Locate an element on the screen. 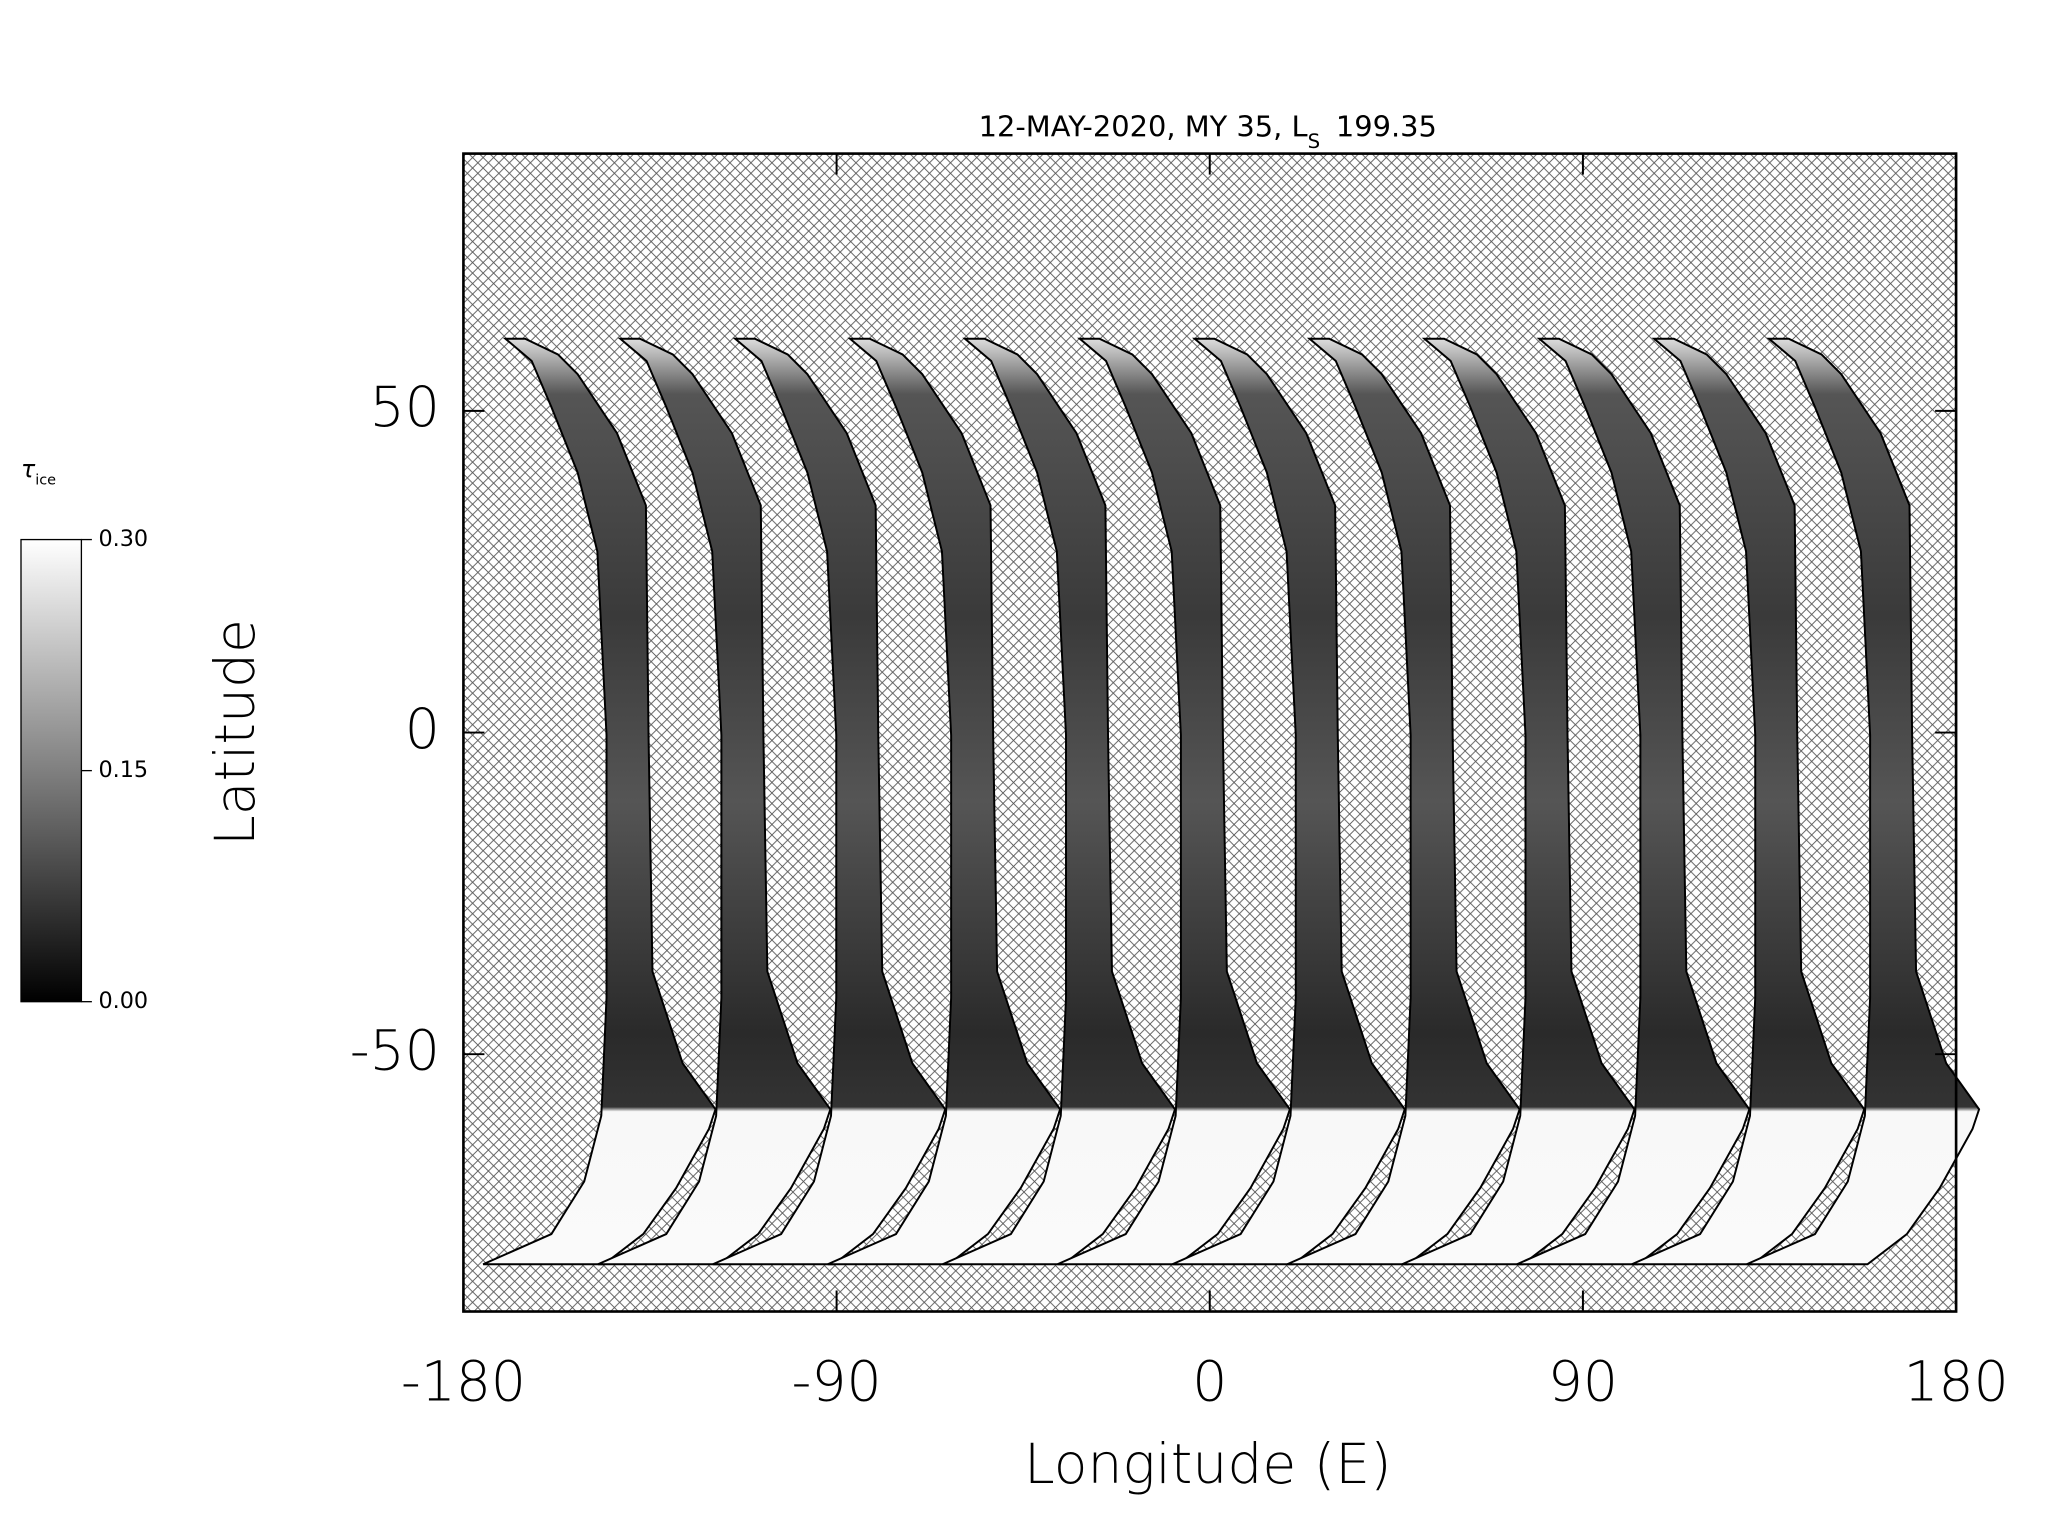 The image size is (2048, 1536). x-tick-label: 0 is located at coordinates (1209, 1382).